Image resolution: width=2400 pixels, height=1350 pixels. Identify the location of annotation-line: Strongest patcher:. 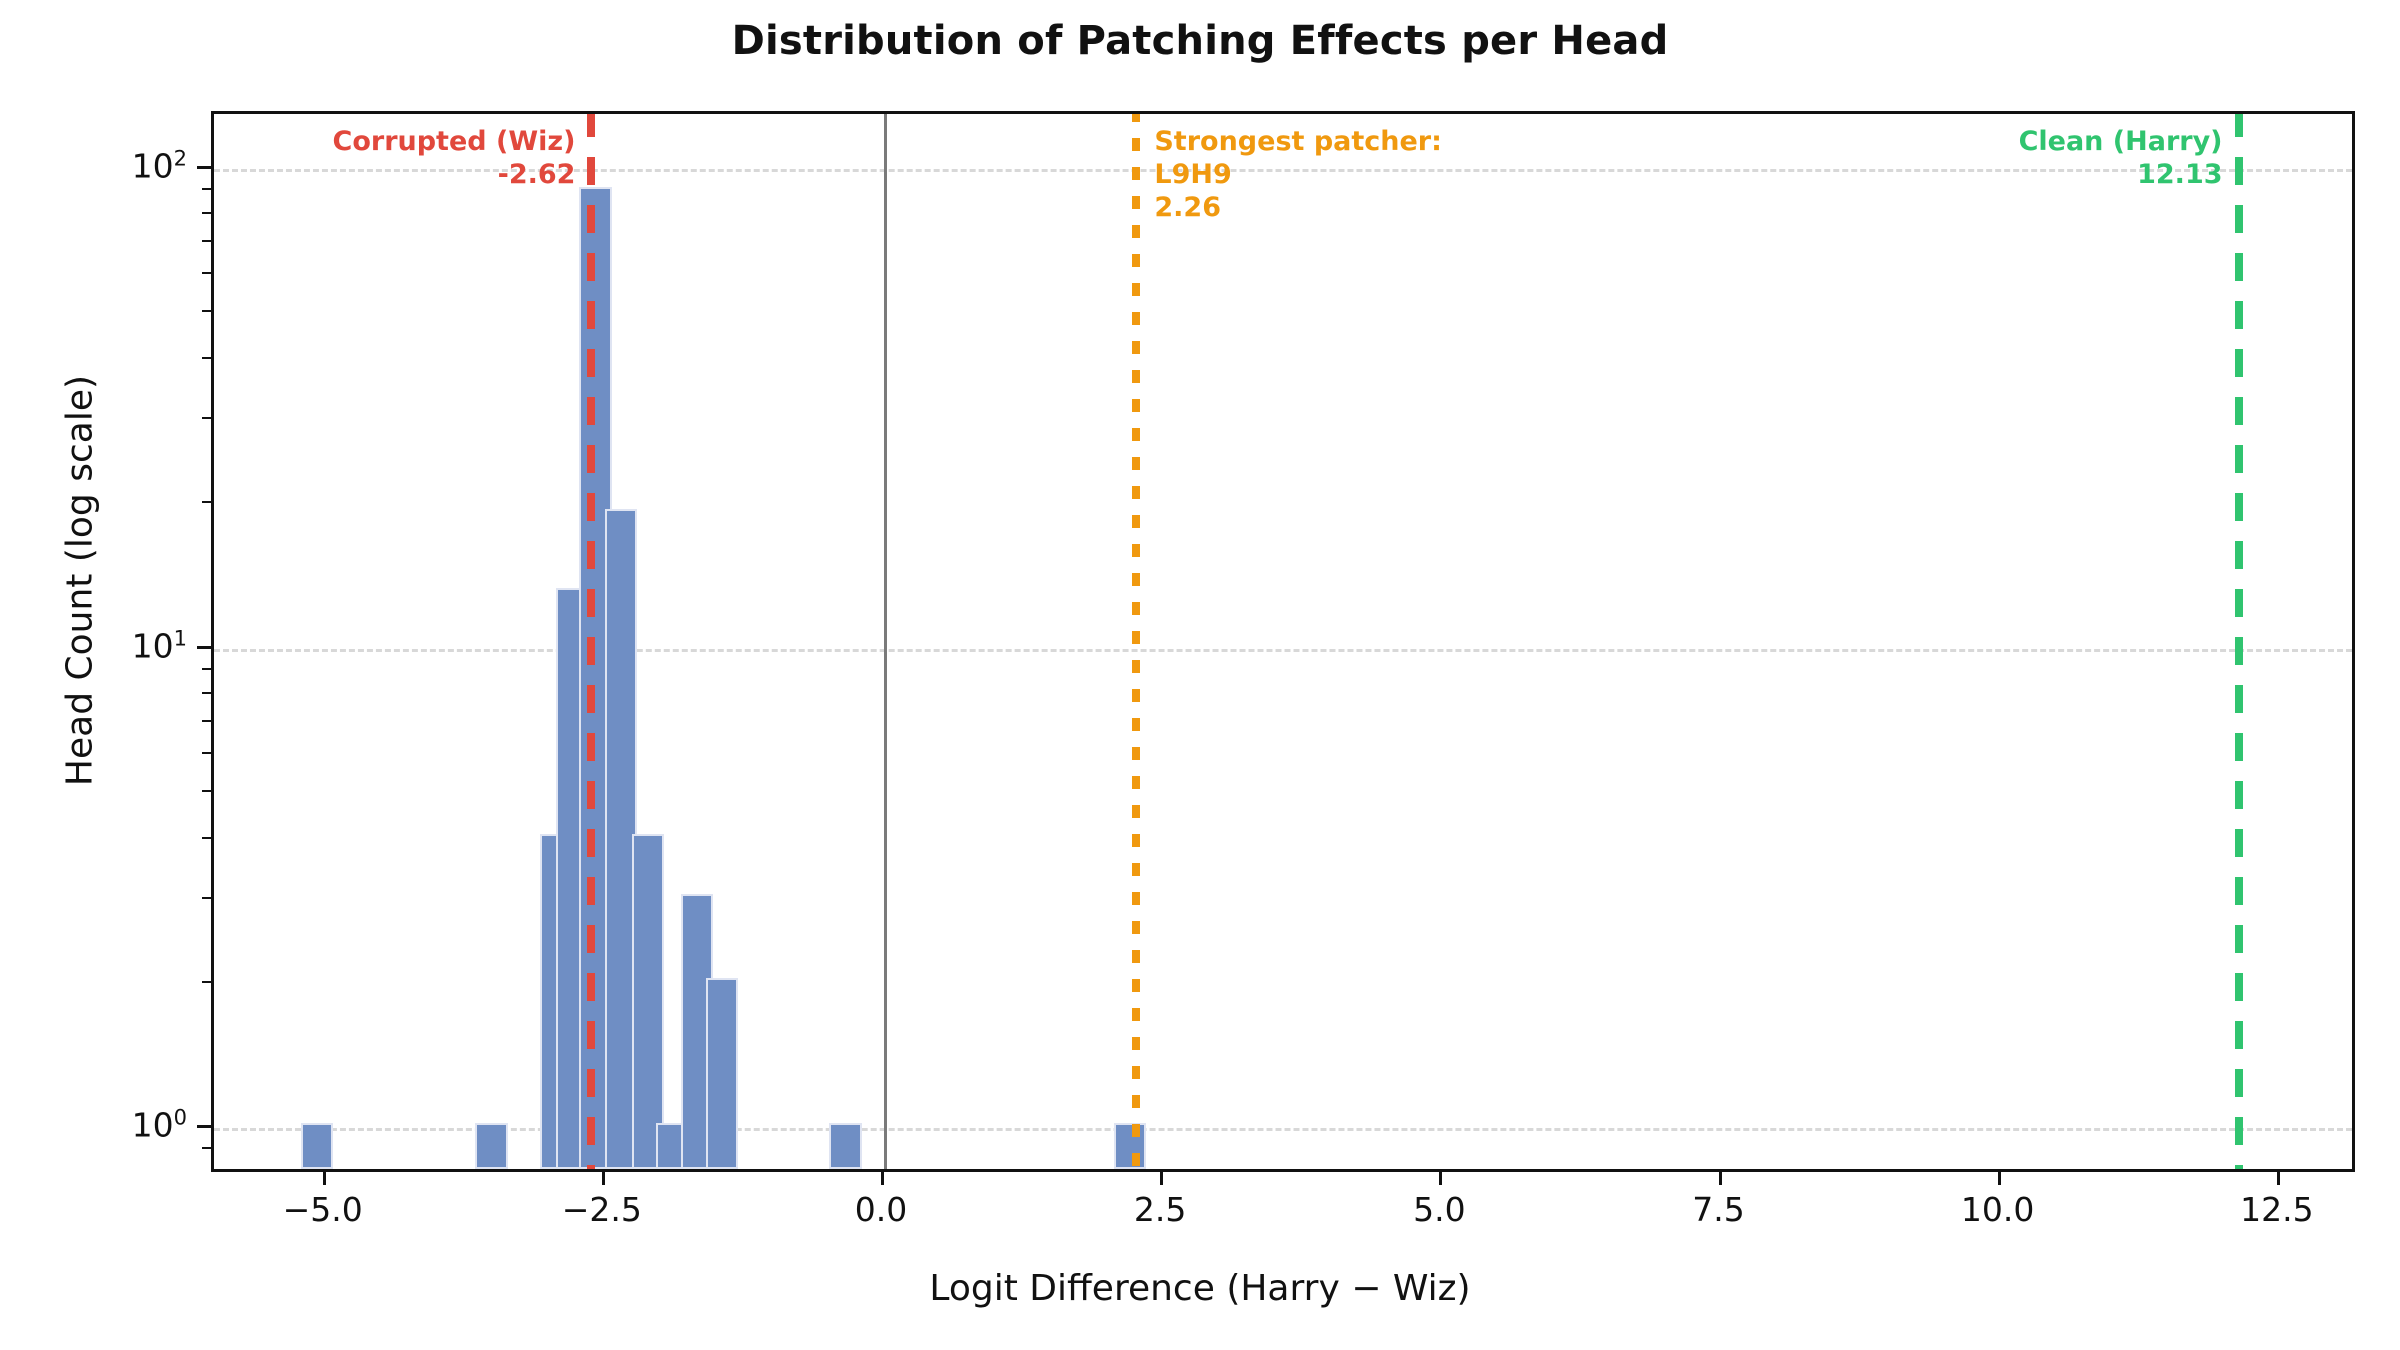
(1298, 141).